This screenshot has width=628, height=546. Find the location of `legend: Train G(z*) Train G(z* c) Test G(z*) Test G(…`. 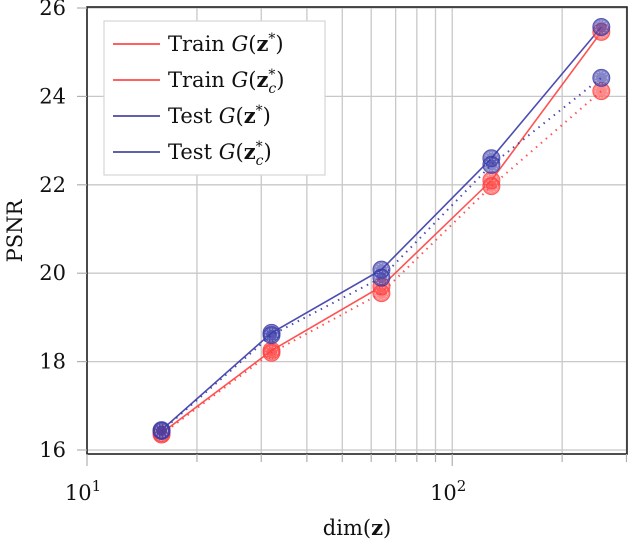

legend: Train G(z*) Train G(z* c) Test G(z*) Test G(… is located at coordinates (214, 98).